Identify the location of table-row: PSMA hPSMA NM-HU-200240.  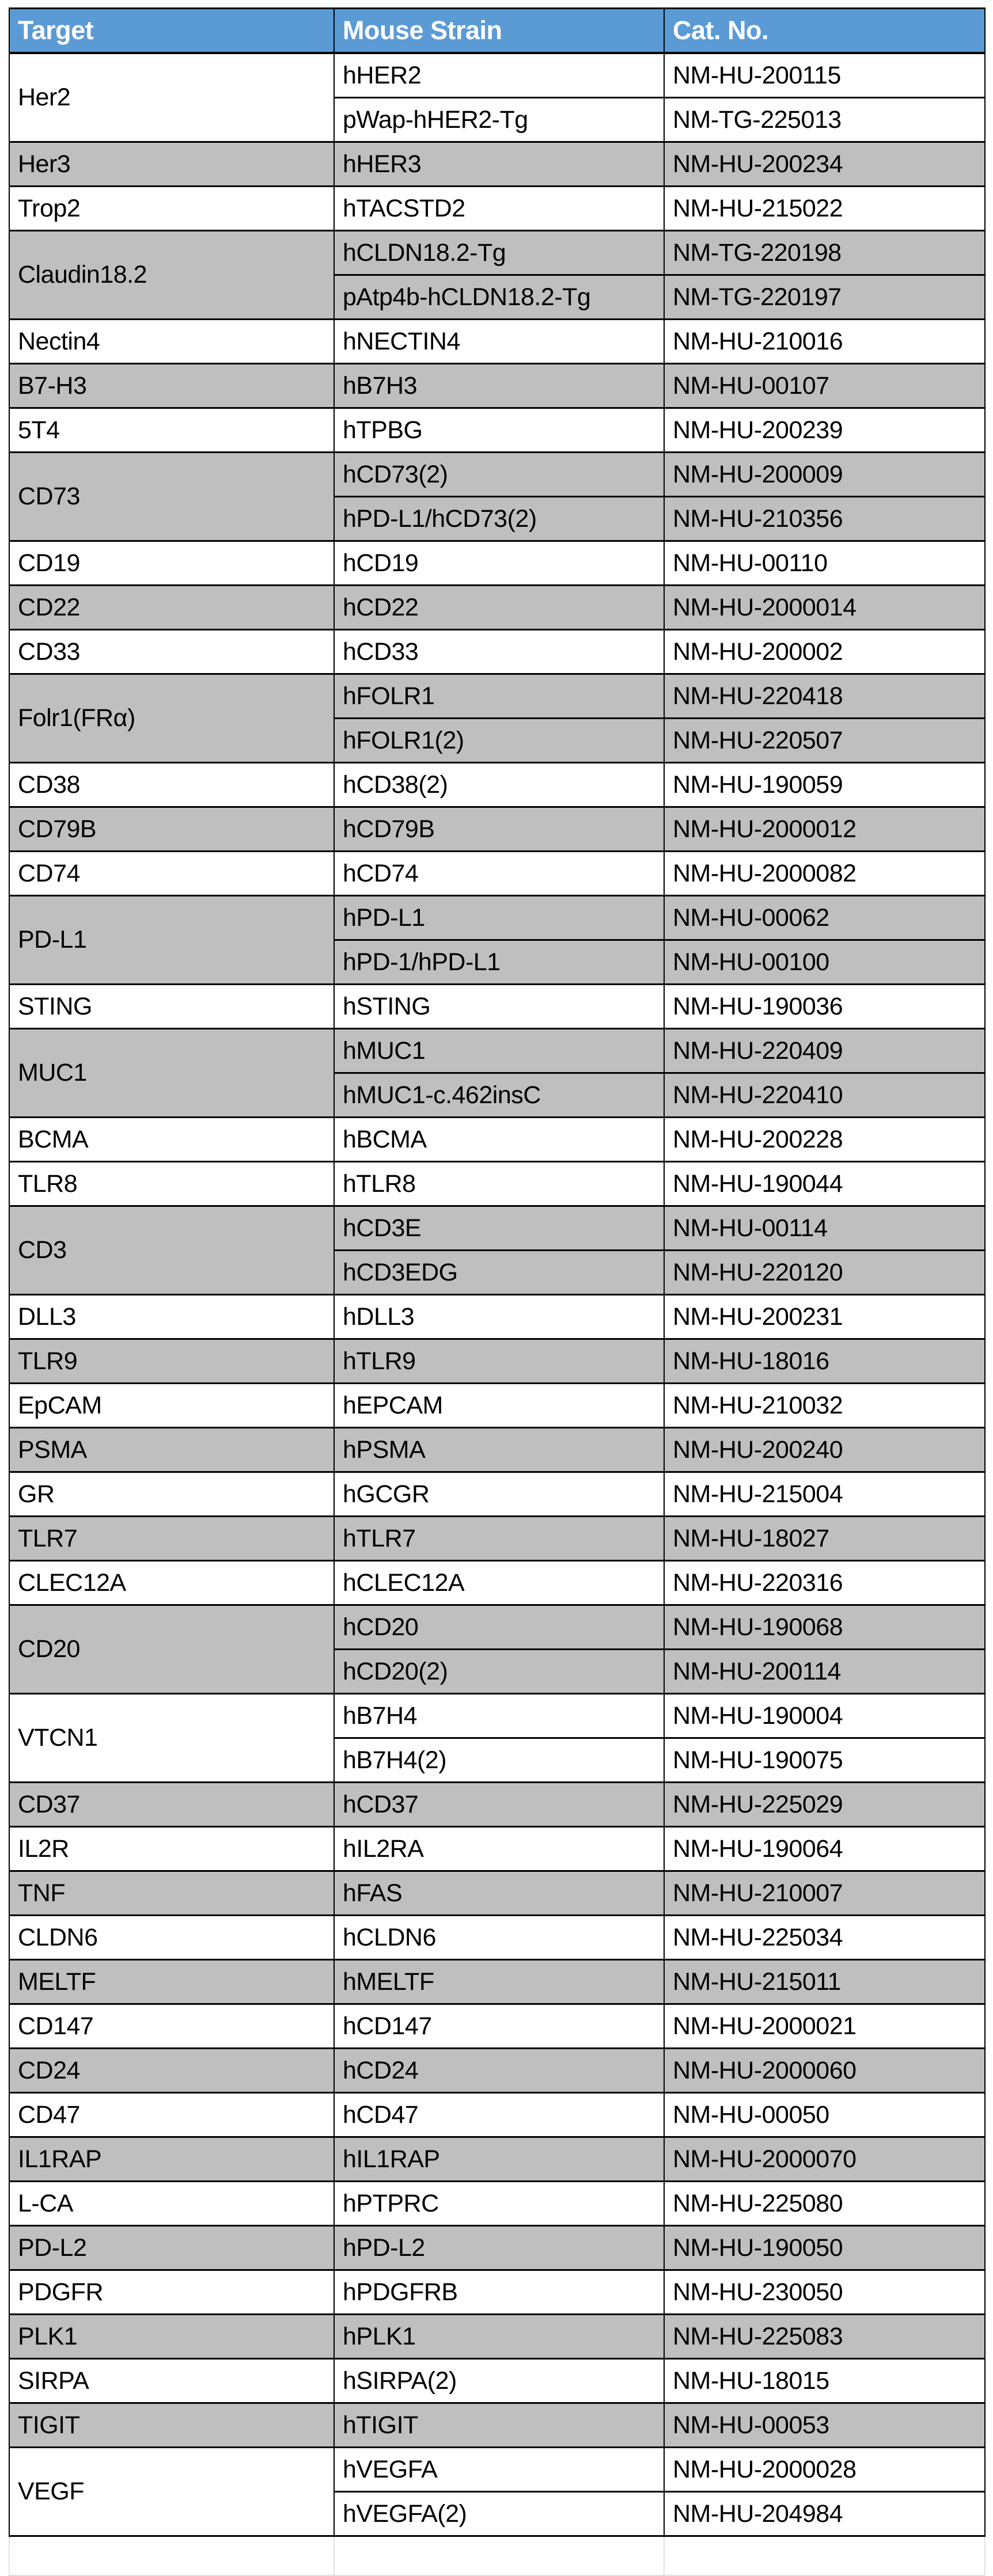
(498, 1450).